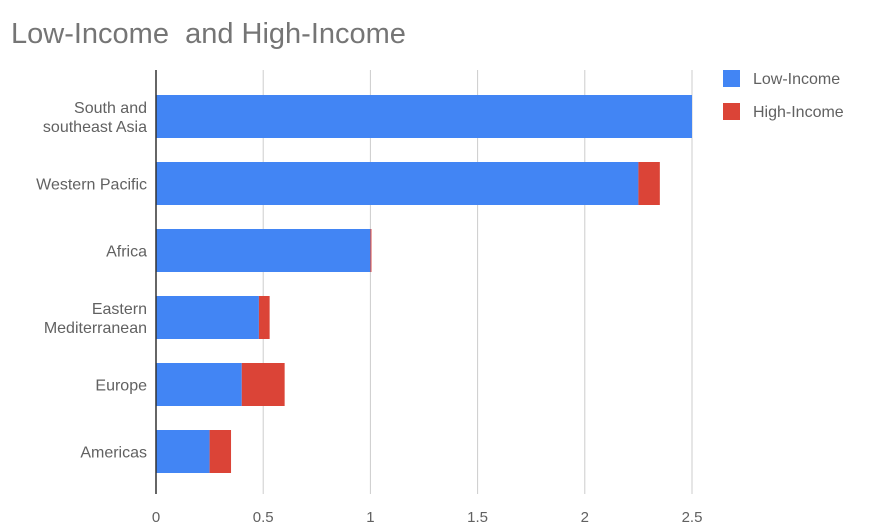 The image size is (870, 530). I want to click on category-label: Western Pacific, so click(91, 185).